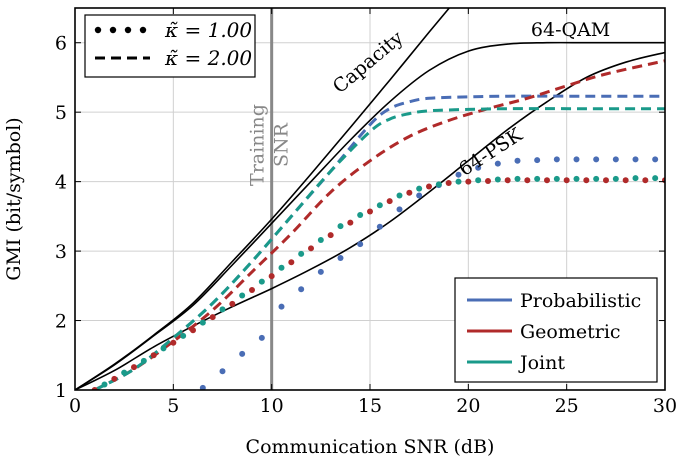  Describe the element at coordinates (208, 58) in the screenshot. I see `style-legend-label: κ̃ = 2.00` at that location.